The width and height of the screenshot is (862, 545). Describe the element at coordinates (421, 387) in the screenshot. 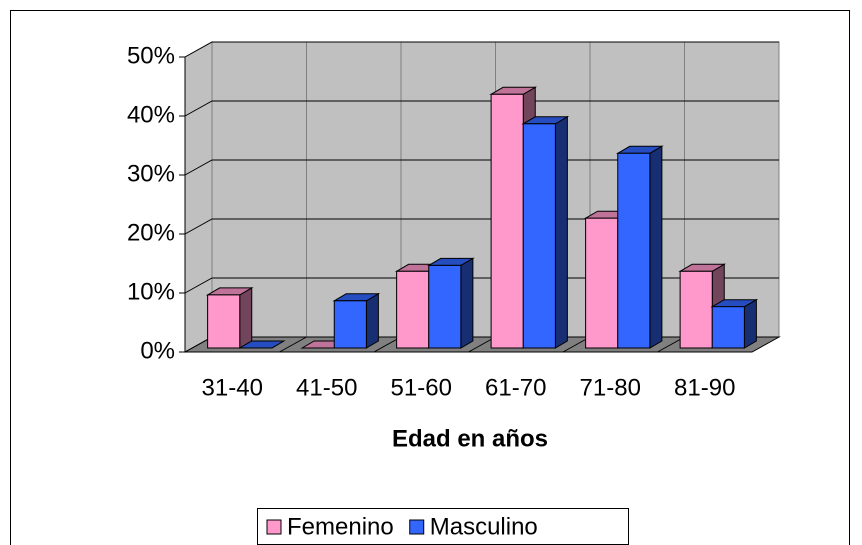

I see `x-tick-label: 51-60` at that location.